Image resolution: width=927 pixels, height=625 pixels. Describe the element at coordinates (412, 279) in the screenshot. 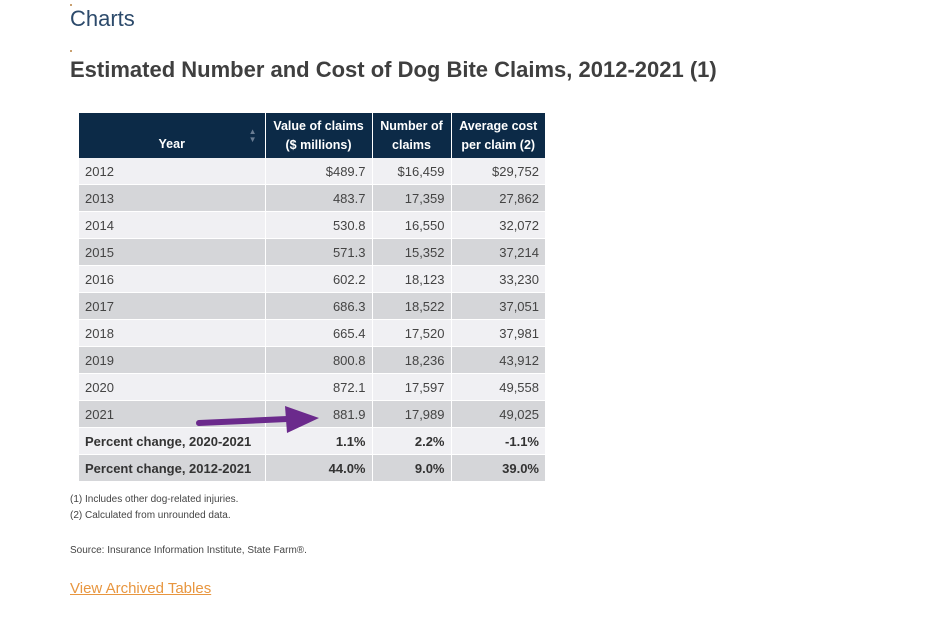

I see `number-cell: 18,123` at that location.